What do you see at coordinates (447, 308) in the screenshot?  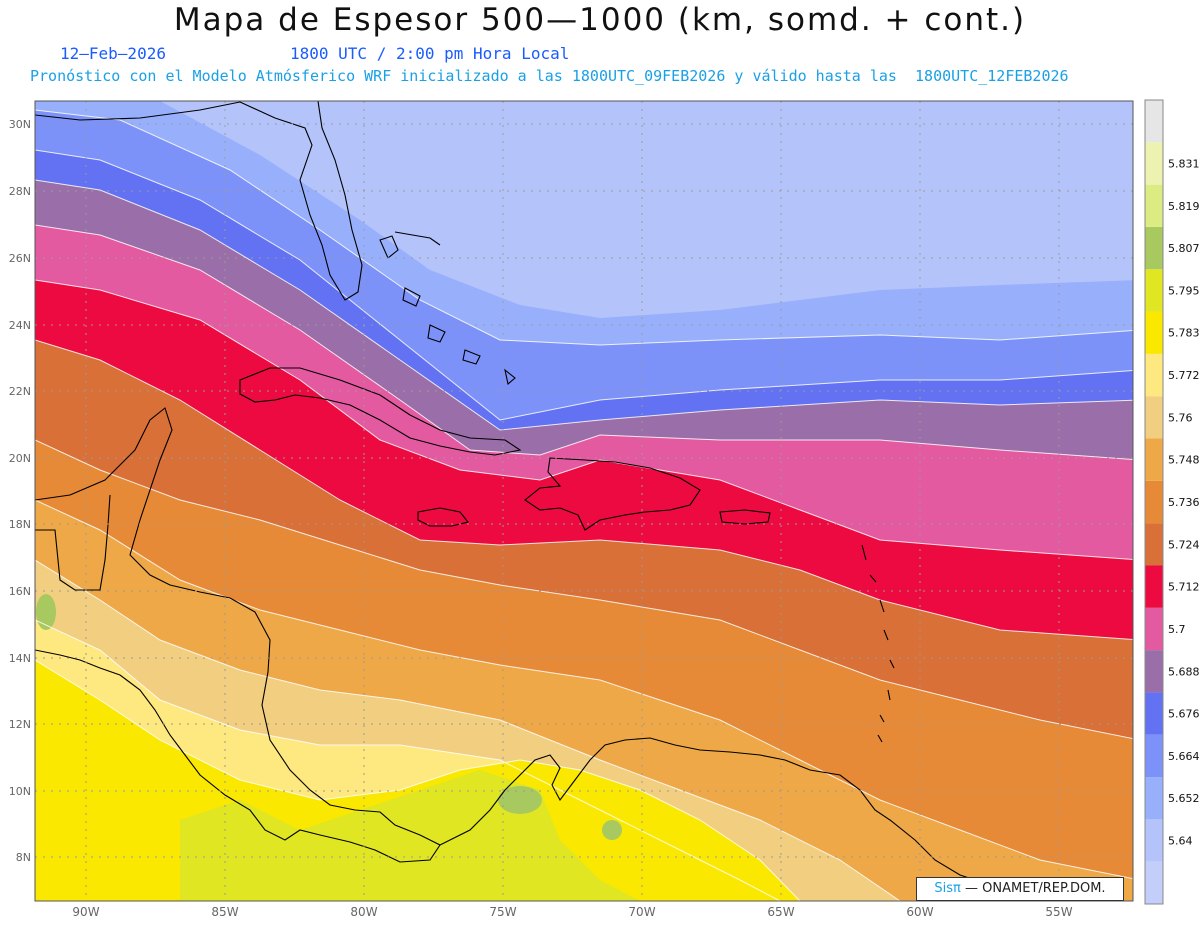 I see `bahamas` at bounding box center [447, 308].